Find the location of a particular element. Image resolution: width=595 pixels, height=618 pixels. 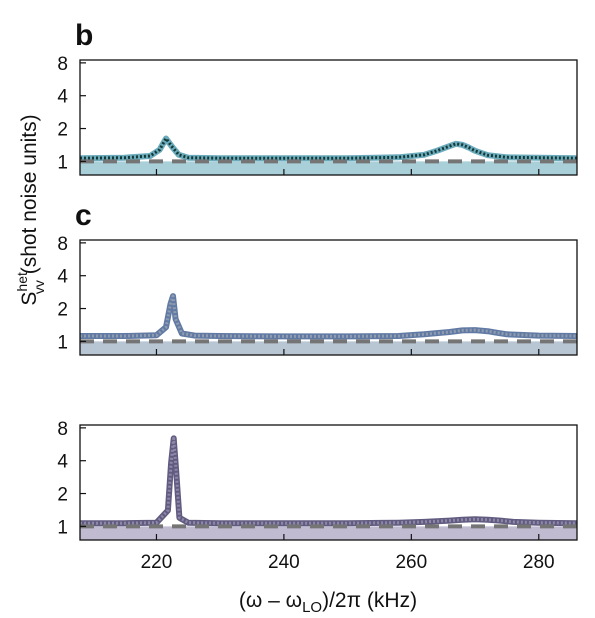

panel-label-b: b is located at coordinates (84, 35).